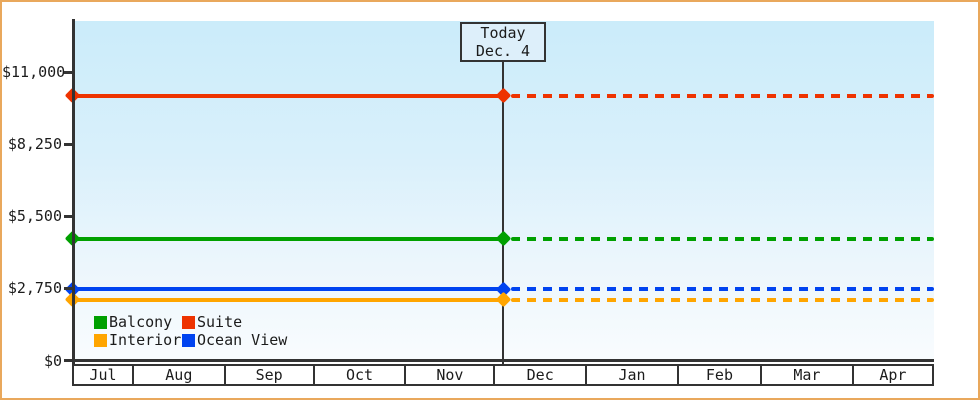  I want to click on y-tick-label: $8,250, so click(34, 144).